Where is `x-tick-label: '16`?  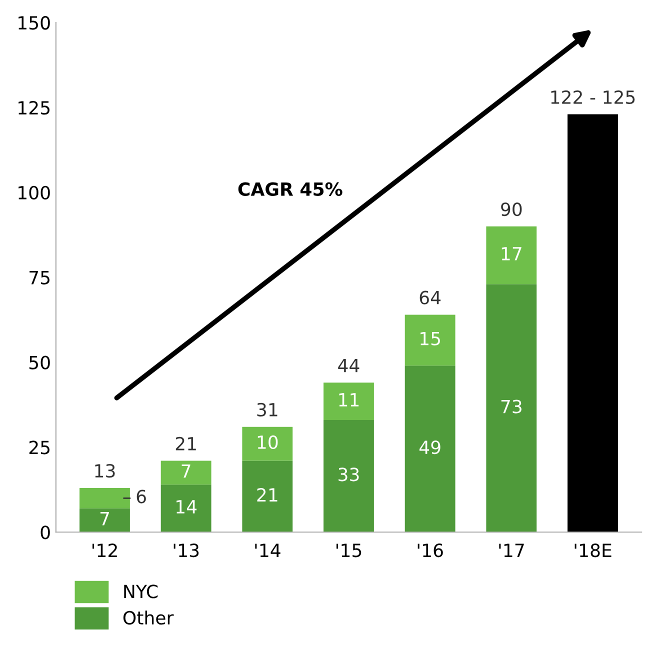 x-tick-label: '16 is located at coordinates (430, 551).